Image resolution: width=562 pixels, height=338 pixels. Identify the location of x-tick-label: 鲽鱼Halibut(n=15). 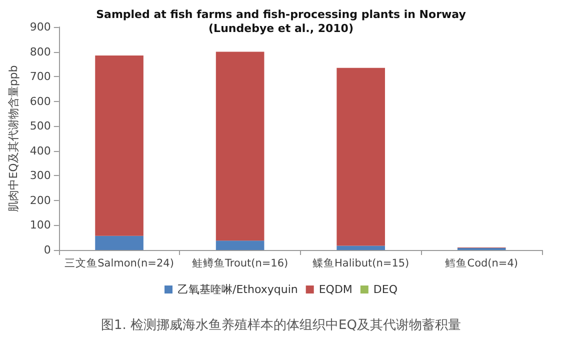
(361, 264).